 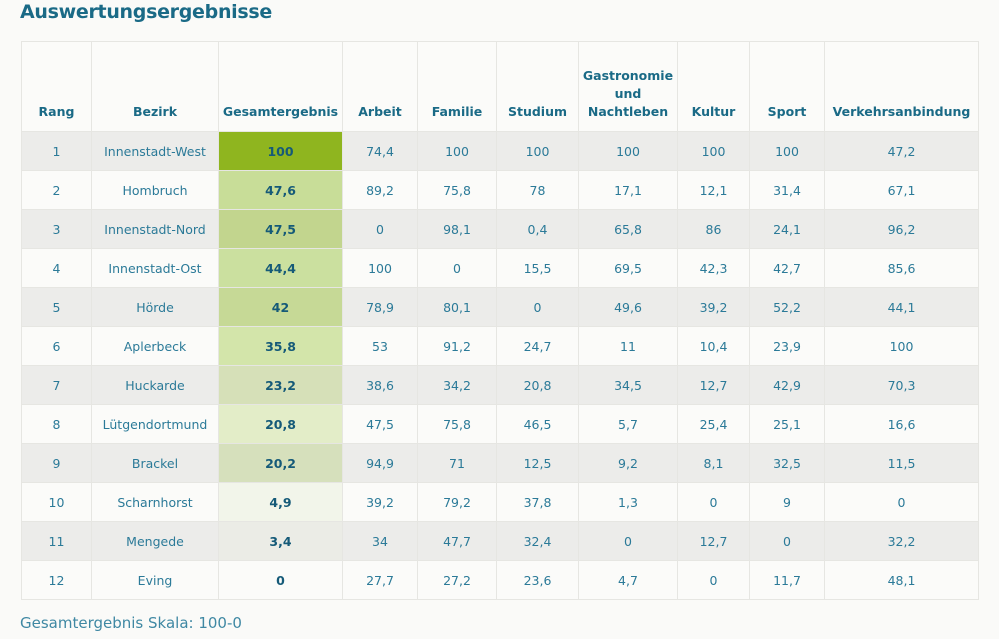 What do you see at coordinates (146, 12) in the screenshot?
I see `page-title: Auswertungsergebnisse` at bounding box center [146, 12].